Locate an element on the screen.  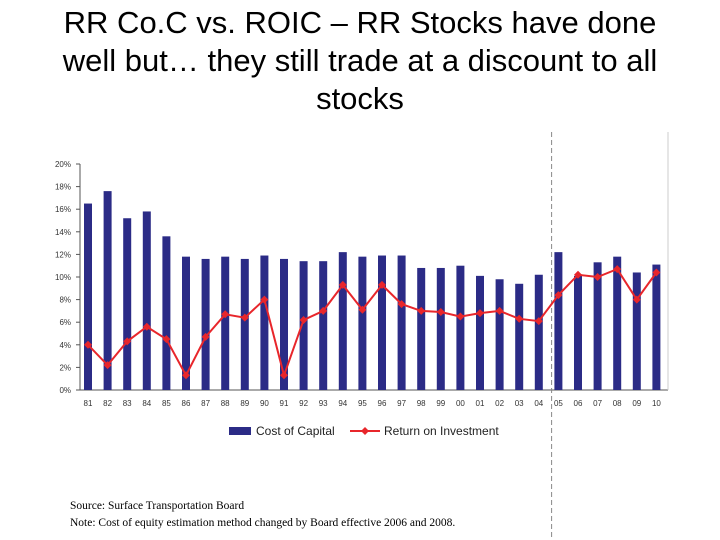
x-tick-label: 92 is located at coordinates (303, 403).